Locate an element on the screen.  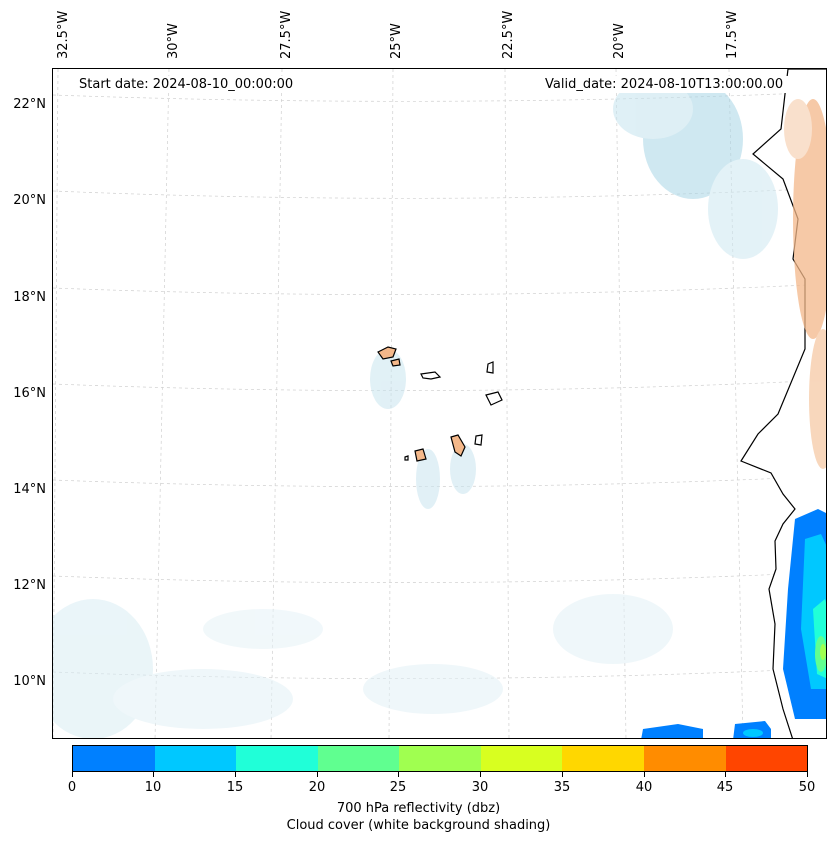
colorbar-sublabel: Cloud cover (white background shading) is located at coordinates (418, 825).